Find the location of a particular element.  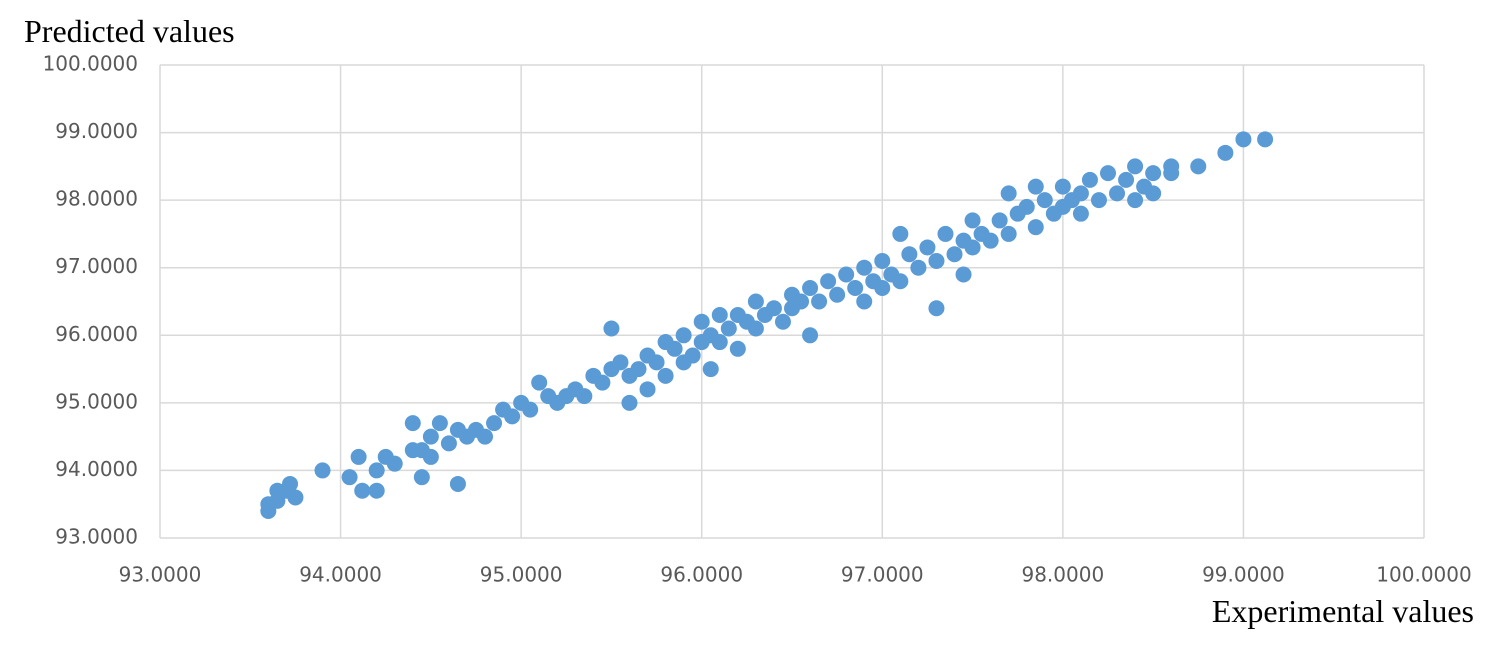

y-tick-label: 100.0000 is located at coordinates (90, 64).